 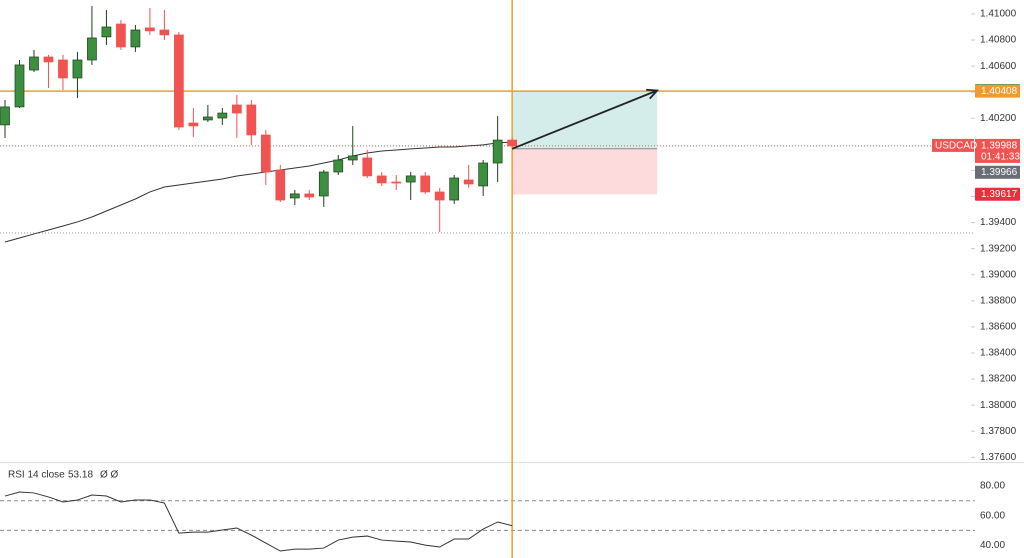 I want to click on stop-tag: 1.39617, so click(x=999, y=194).